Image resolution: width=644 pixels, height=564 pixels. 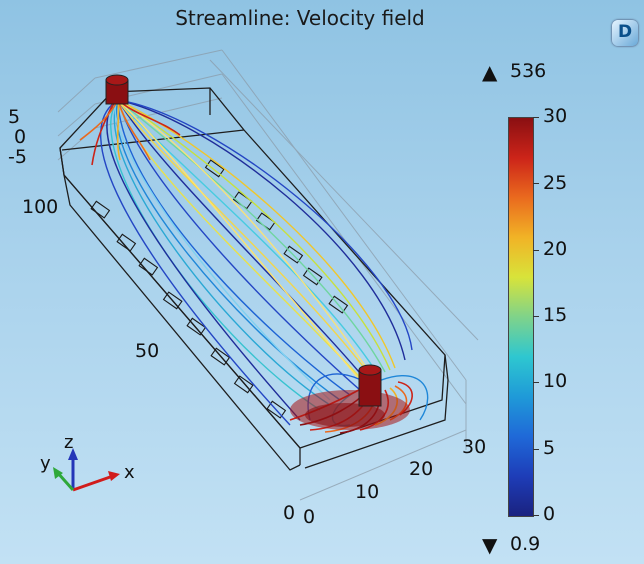 What do you see at coordinates (40, 207) in the screenshot?
I see `y-tick-100: 100` at bounding box center [40, 207].